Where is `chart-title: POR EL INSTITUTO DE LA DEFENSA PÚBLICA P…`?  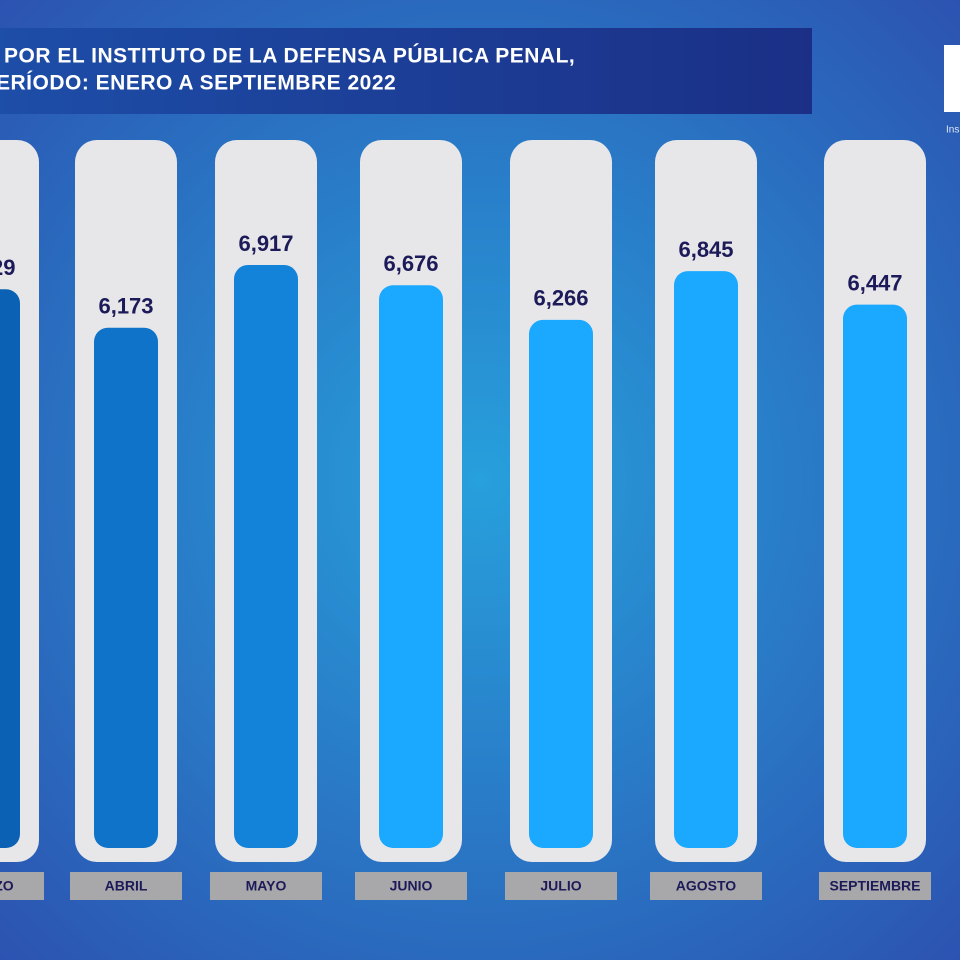 chart-title: POR EL INSTITUTO DE LA DEFENSA PÚBLICA P… is located at coordinates (289, 56).